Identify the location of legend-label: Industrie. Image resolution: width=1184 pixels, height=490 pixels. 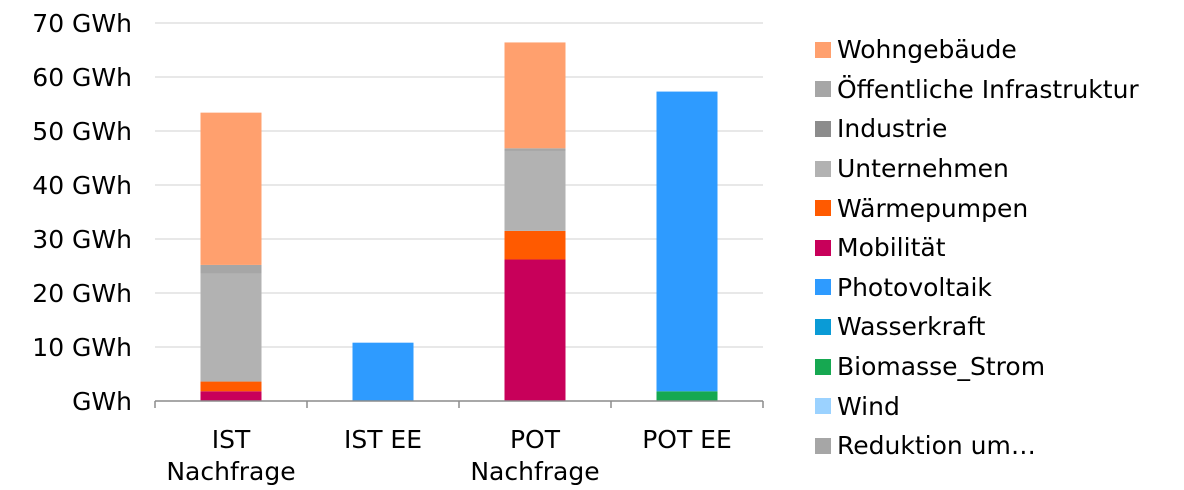
(892, 129).